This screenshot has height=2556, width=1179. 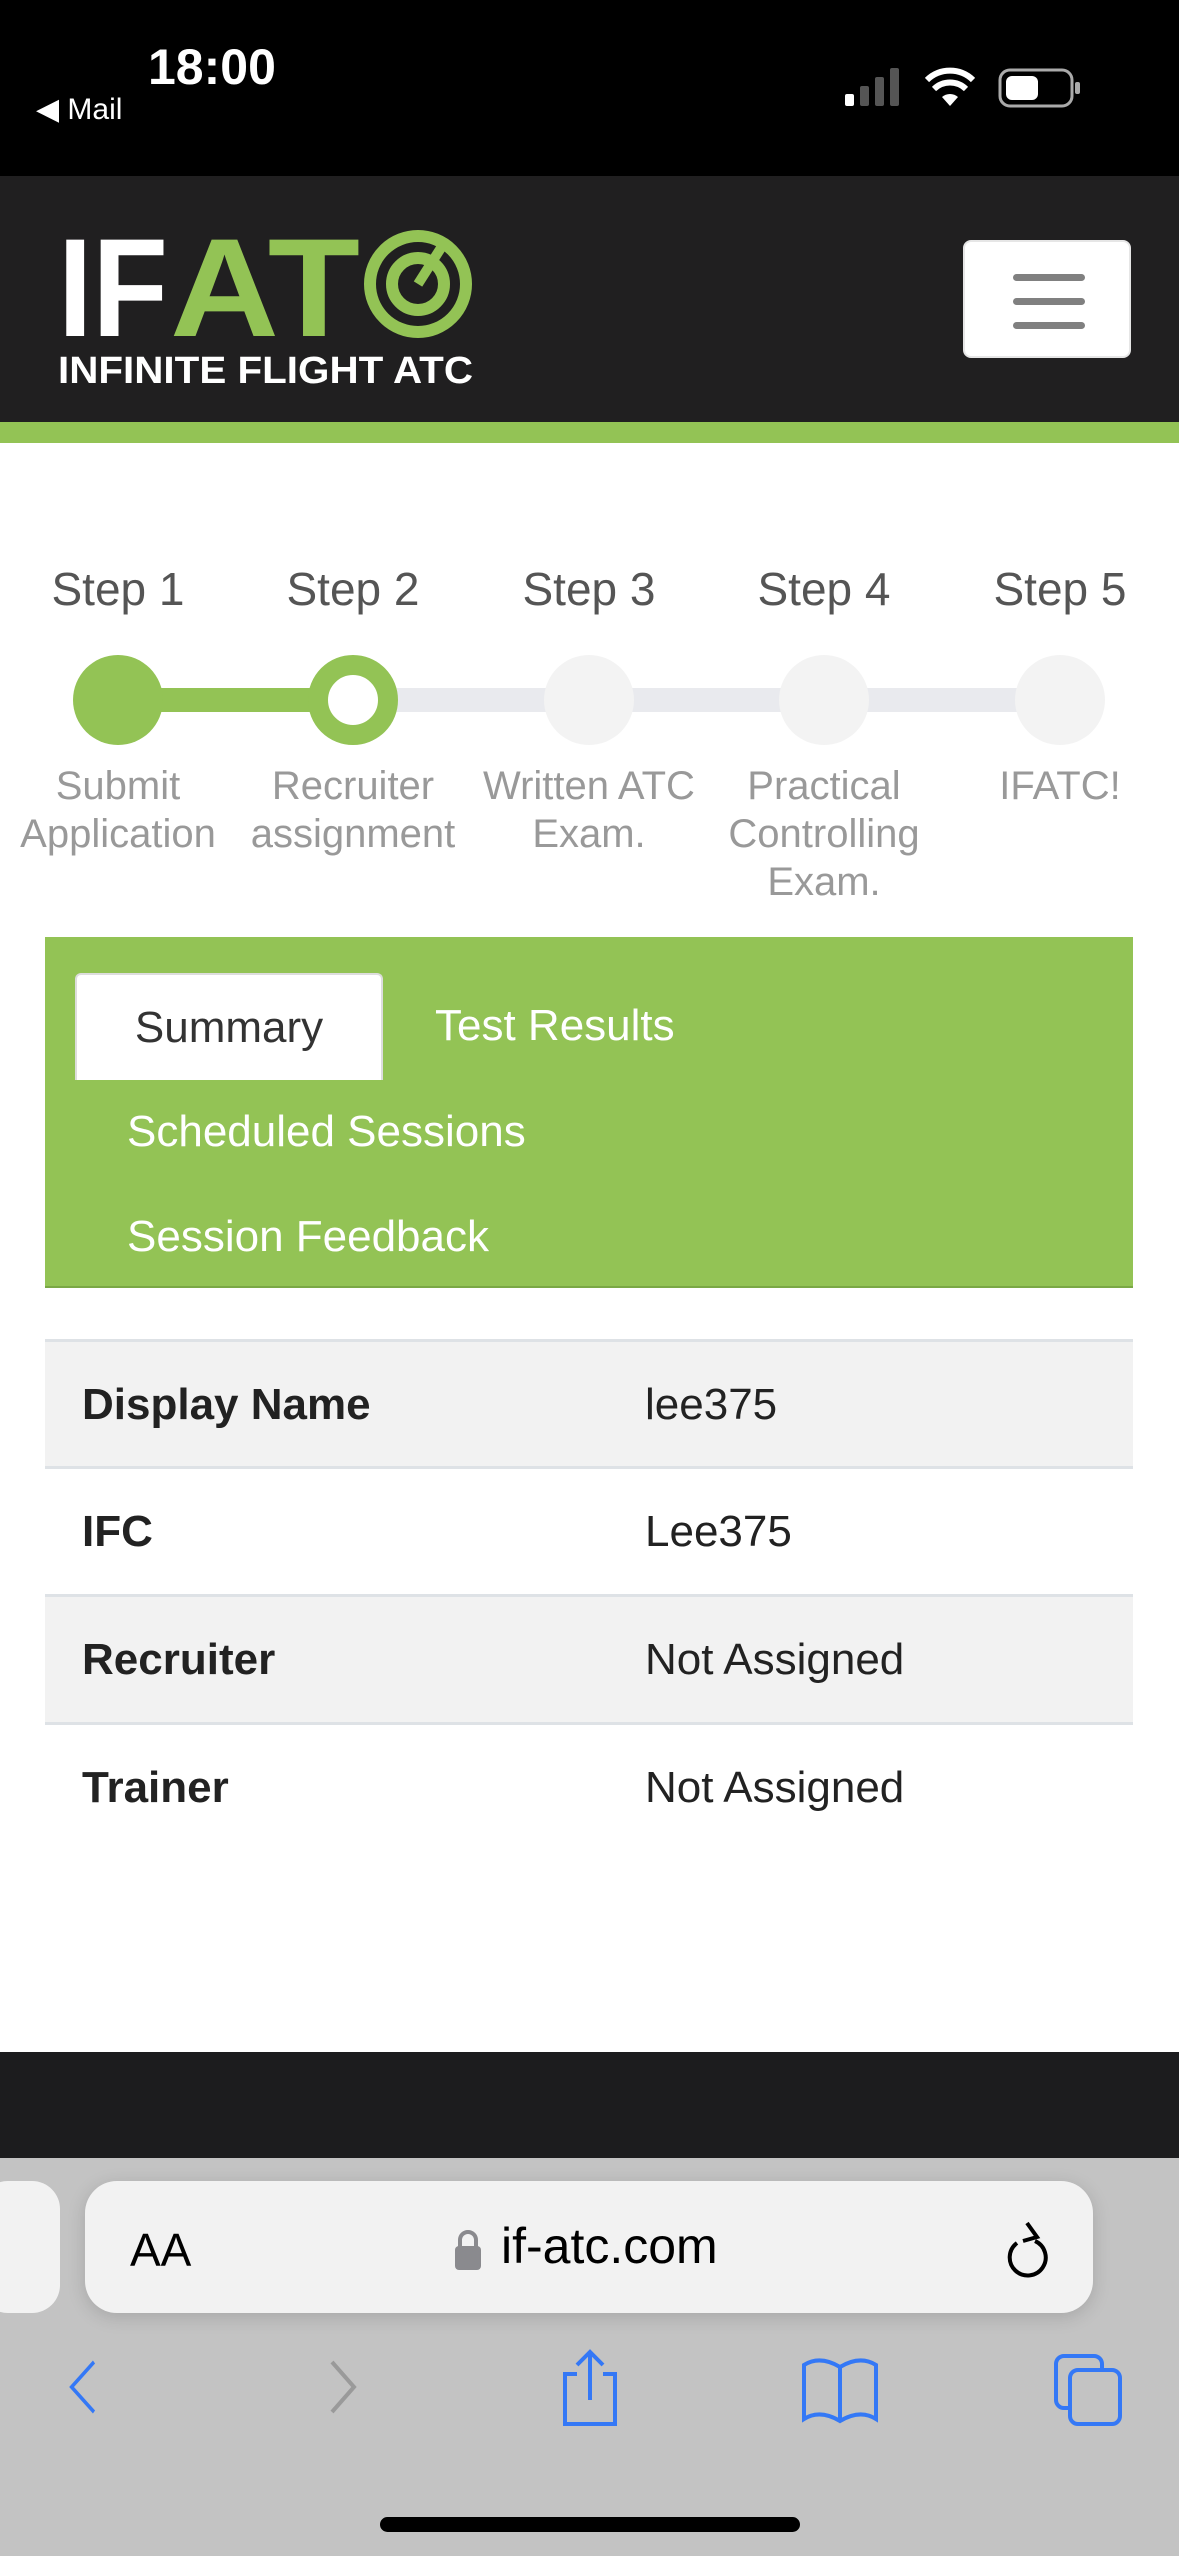 What do you see at coordinates (590, 2524) in the screenshot?
I see `home-indicator` at bounding box center [590, 2524].